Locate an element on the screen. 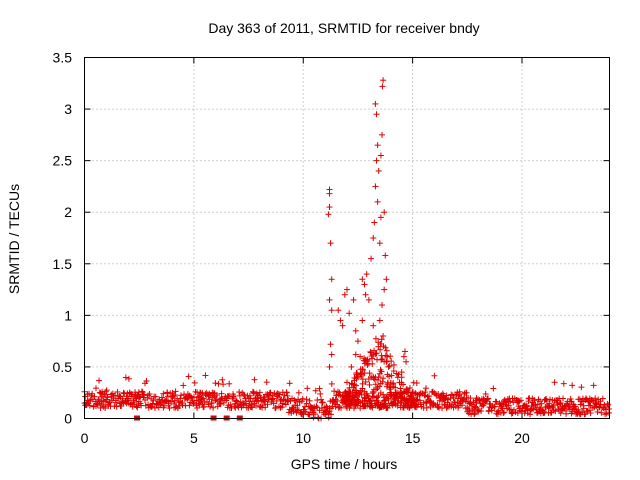 Image resolution: width=640 pixels, height=480 pixels. y-tick-label: 0.5 is located at coordinates (63, 367).